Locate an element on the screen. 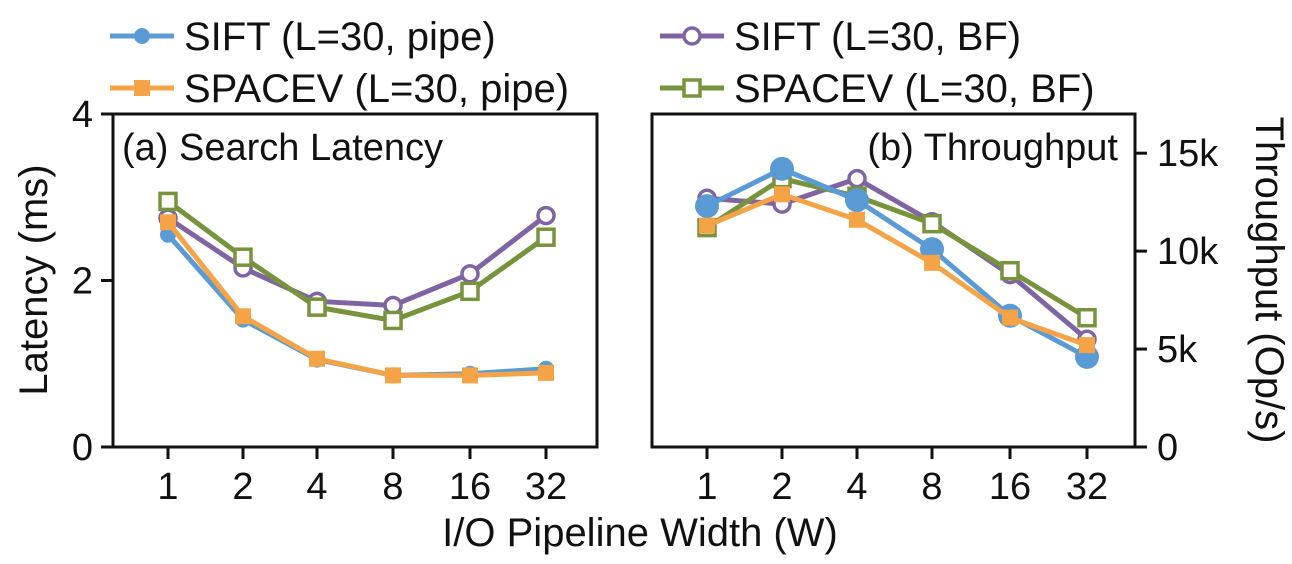 Image resolution: width=1292 pixels, height=564 pixels. panel-b-series is located at coordinates (897, 262).